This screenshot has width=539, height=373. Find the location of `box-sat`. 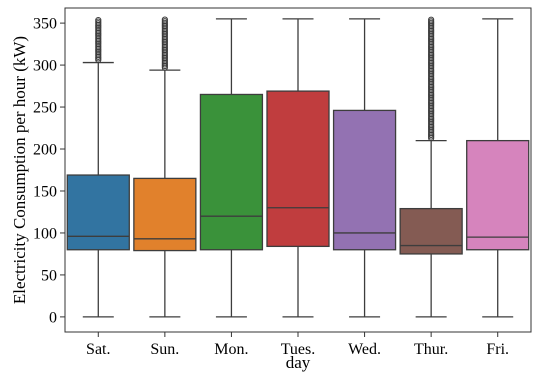

box-sat is located at coordinates (98, 167).